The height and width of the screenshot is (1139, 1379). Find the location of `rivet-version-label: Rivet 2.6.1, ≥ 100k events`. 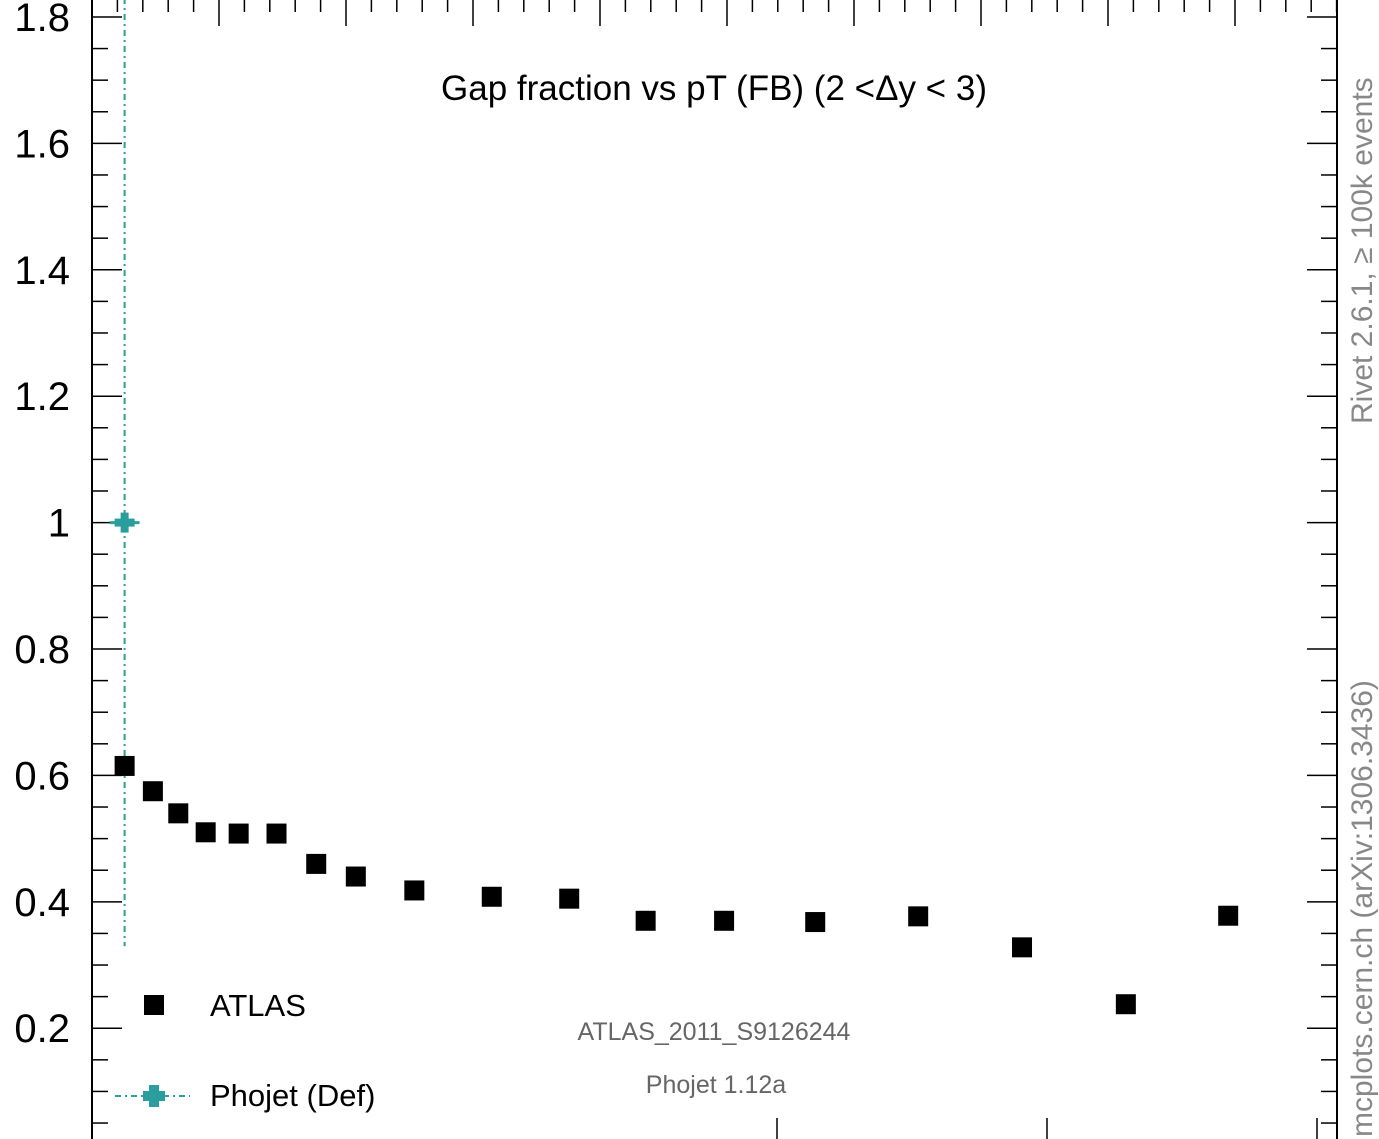

rivet-version-label: Rivet 2.6.1, ≥ 100k events is located at coordinates (1362, 250).